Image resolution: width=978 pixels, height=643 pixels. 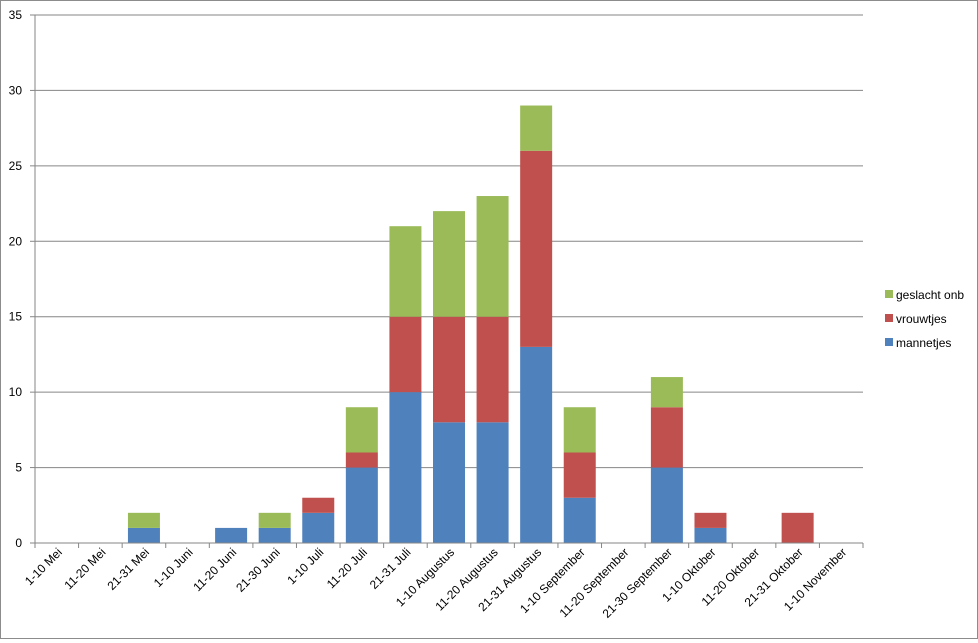 I want to click on x-tick-label: 11-20 Mei, so click(x=84, y=568).